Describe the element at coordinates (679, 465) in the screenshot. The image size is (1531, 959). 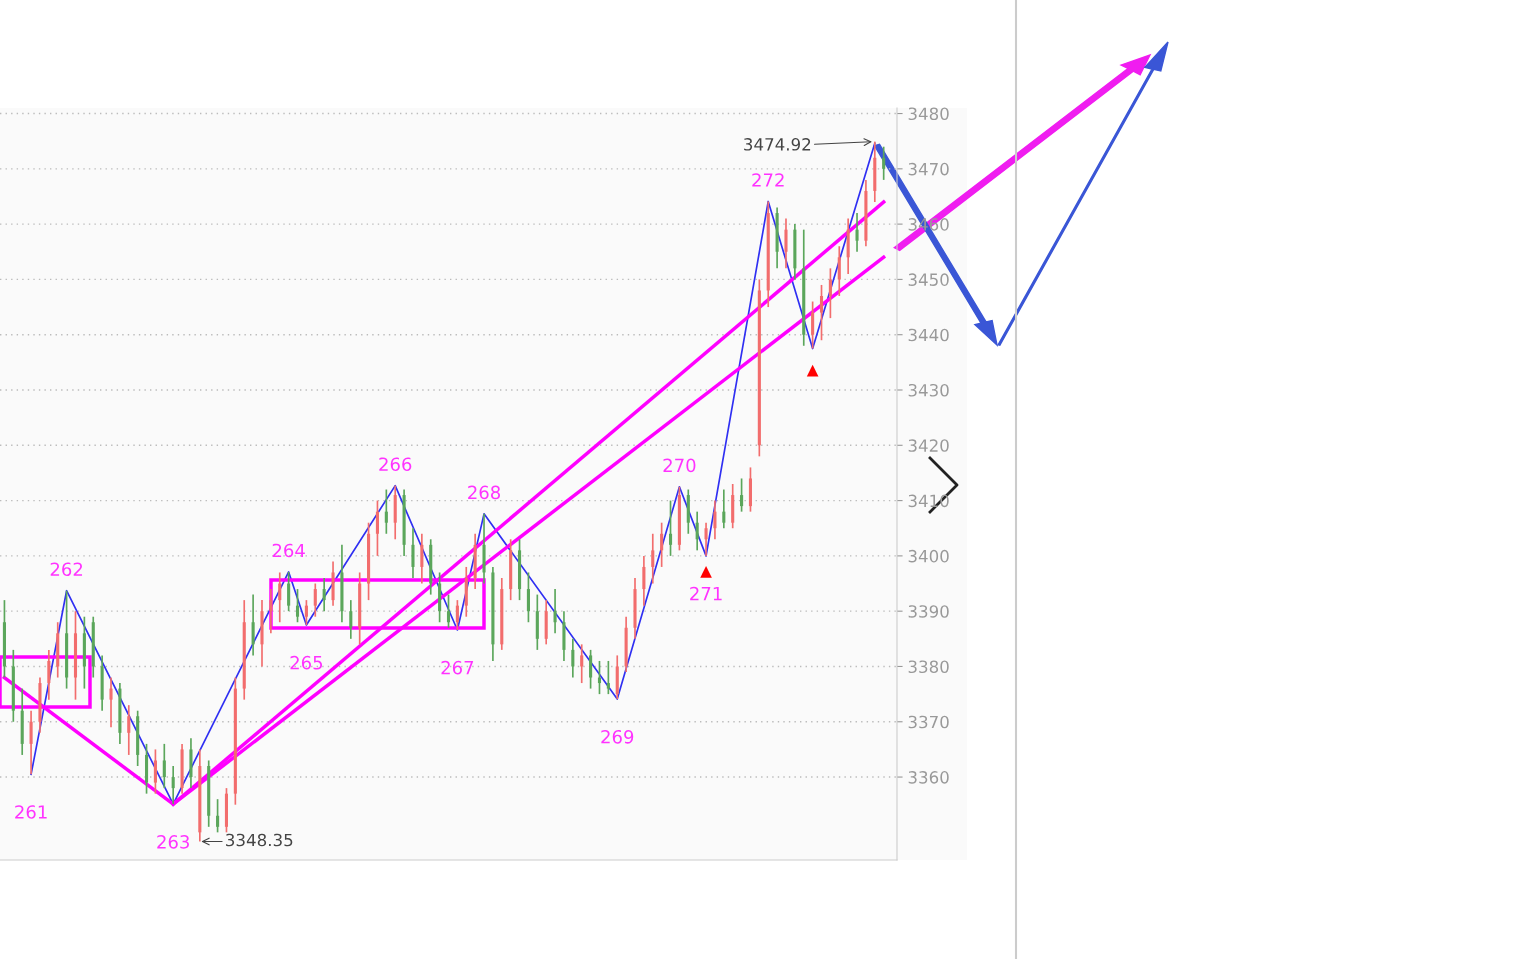
I see `annotation: 270` at that location.